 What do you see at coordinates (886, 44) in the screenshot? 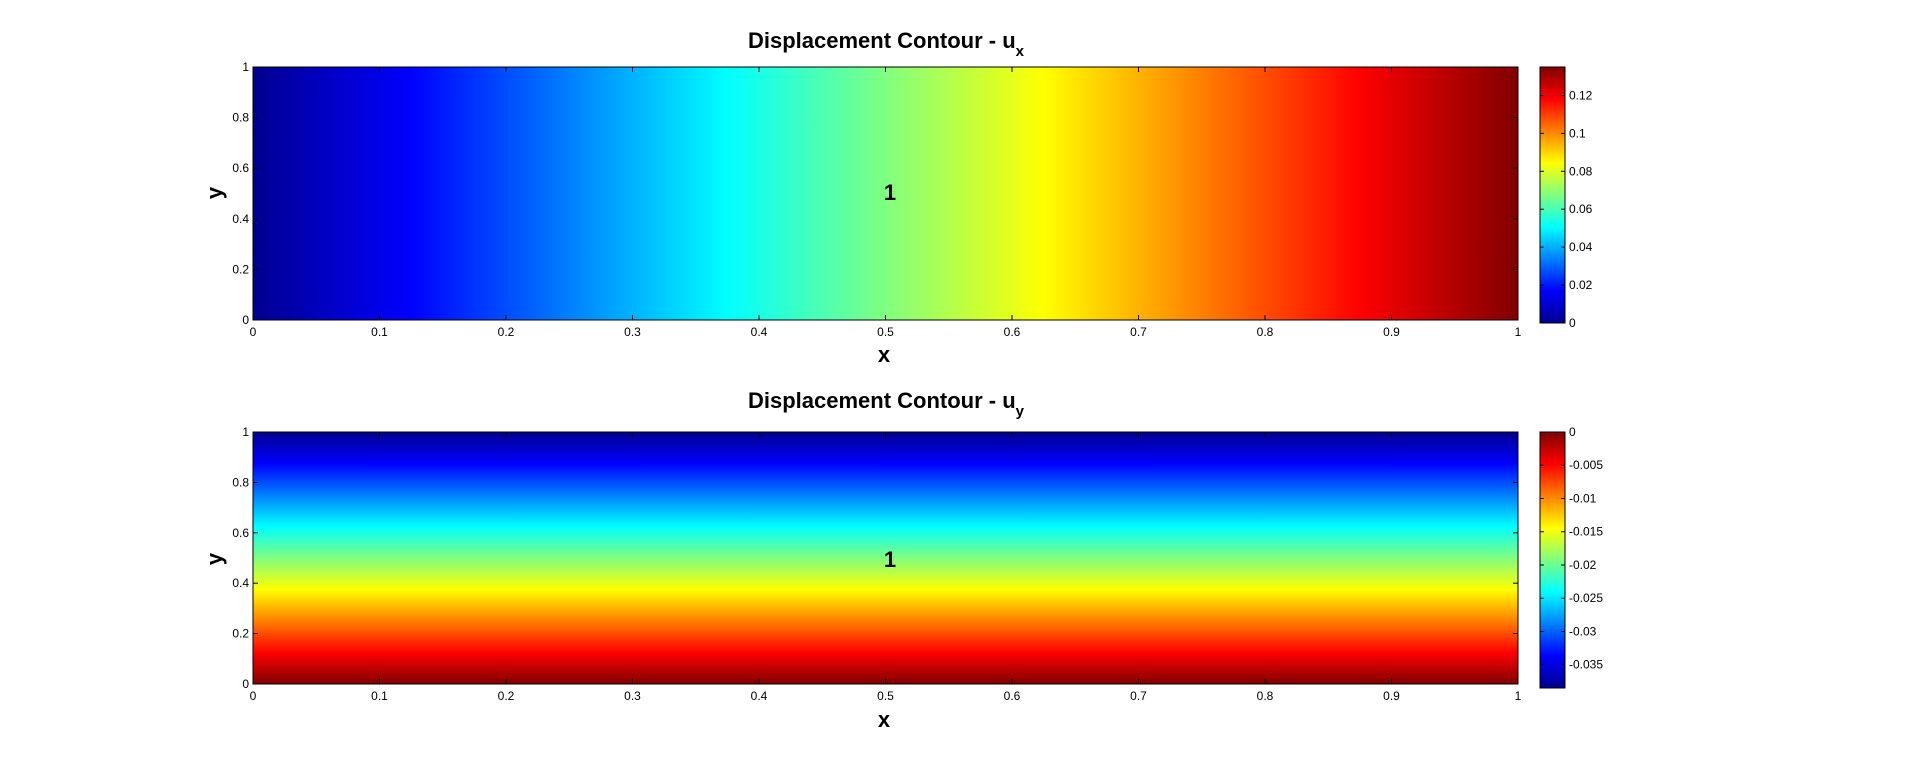
I see `chart-ux-title: Displacement Contour - ux` at bounding box center [886, 44].